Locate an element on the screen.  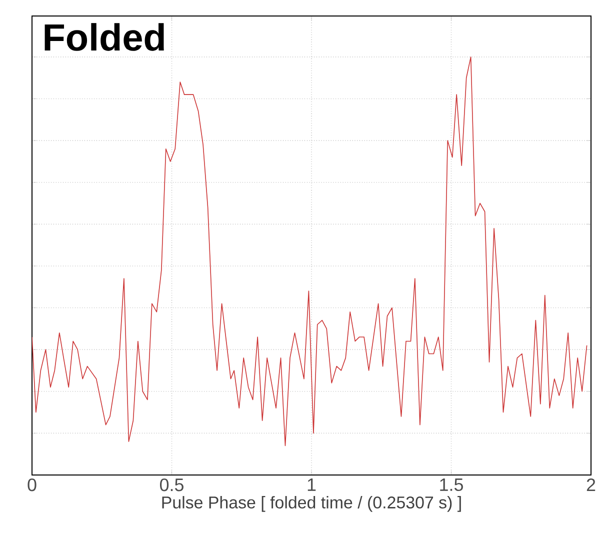
x-tick-label: 0.5 is located at coordinates (172, 485).